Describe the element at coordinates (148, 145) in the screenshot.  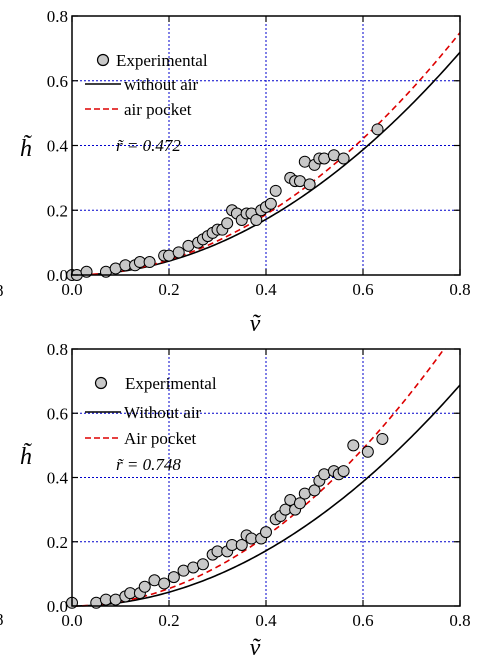
I see `r-annotation: r̃ = 0.472` at that location.